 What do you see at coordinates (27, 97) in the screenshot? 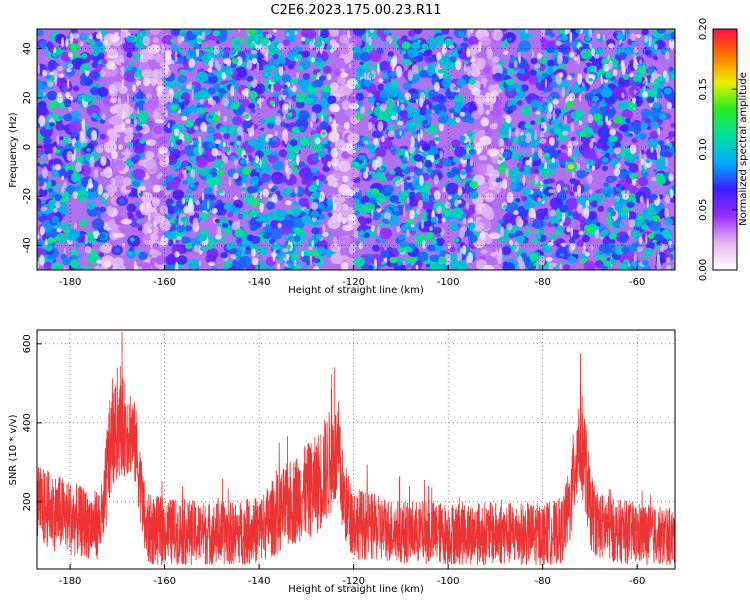
I see `heatmap-y-tick-label: 20` at bounding box center [27, 97].